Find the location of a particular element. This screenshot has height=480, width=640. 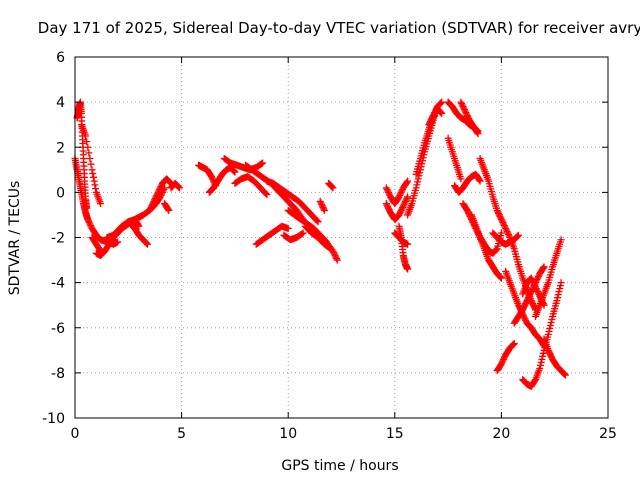

series-arc31 is located at coordinates (469, 118).